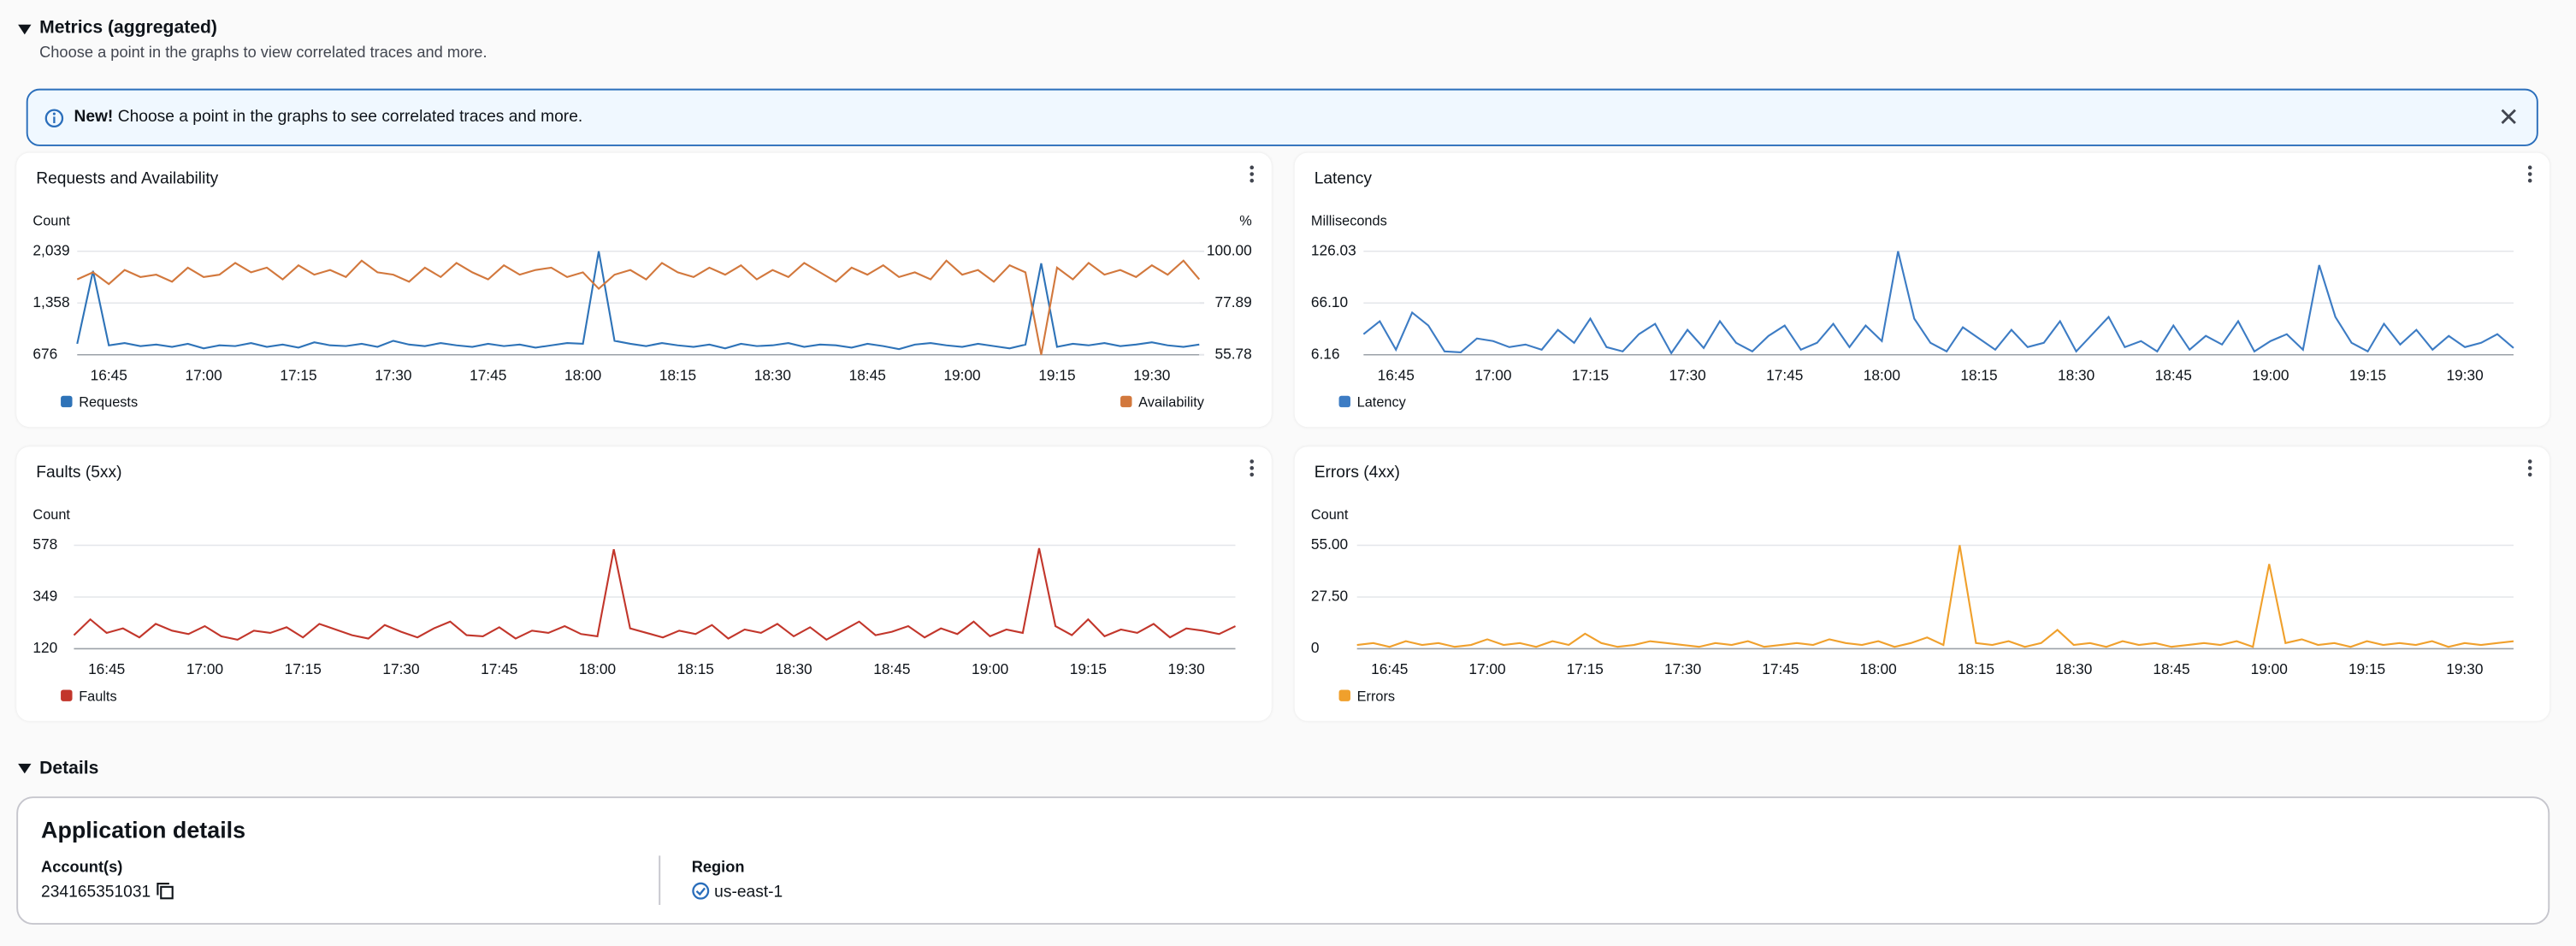  What do you see at coordinates (97, 696) in the screenshot?
I see `legend-label: Faults` at bounding box center [97, 696].